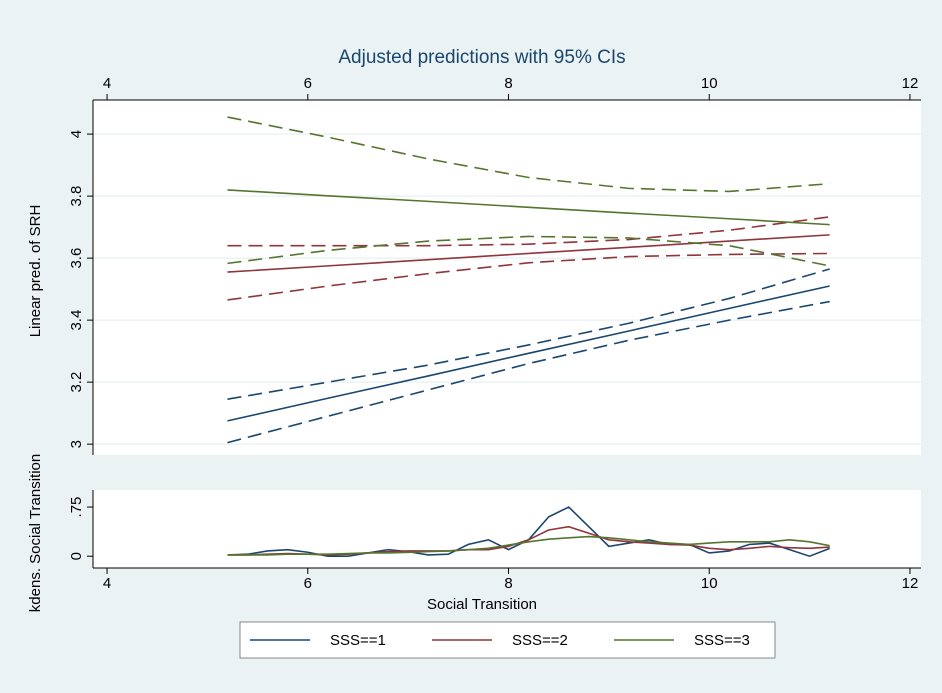 The width and height of the screenshot is (942, 693). I want to click on legend-label: SSS==3, so click(722, 640).